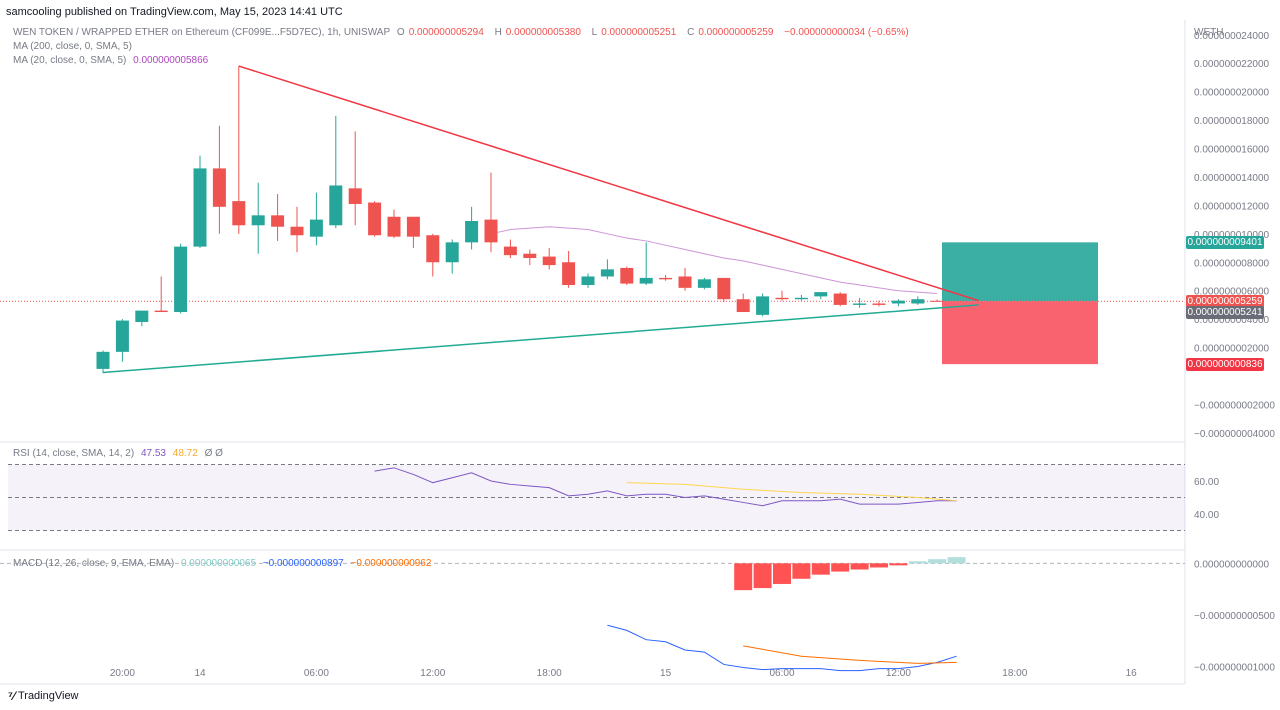 This screenshot has height=710, width=1280. What do you see at coordinates (1208, 32) in the screenshot?
I see `currency-label: WETH` at bounding box center [1208, 32].